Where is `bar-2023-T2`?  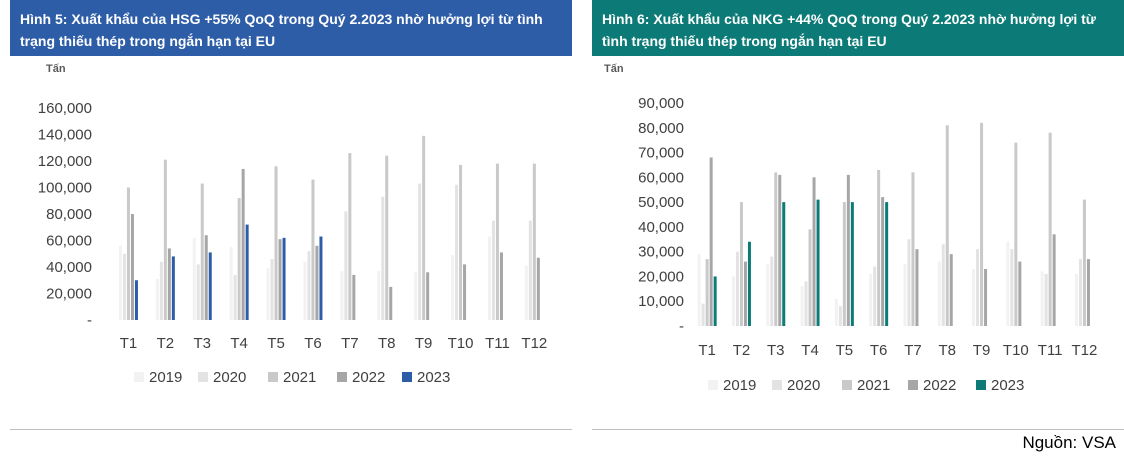
bar-2023-T2 is located at coordinates (173, 288).